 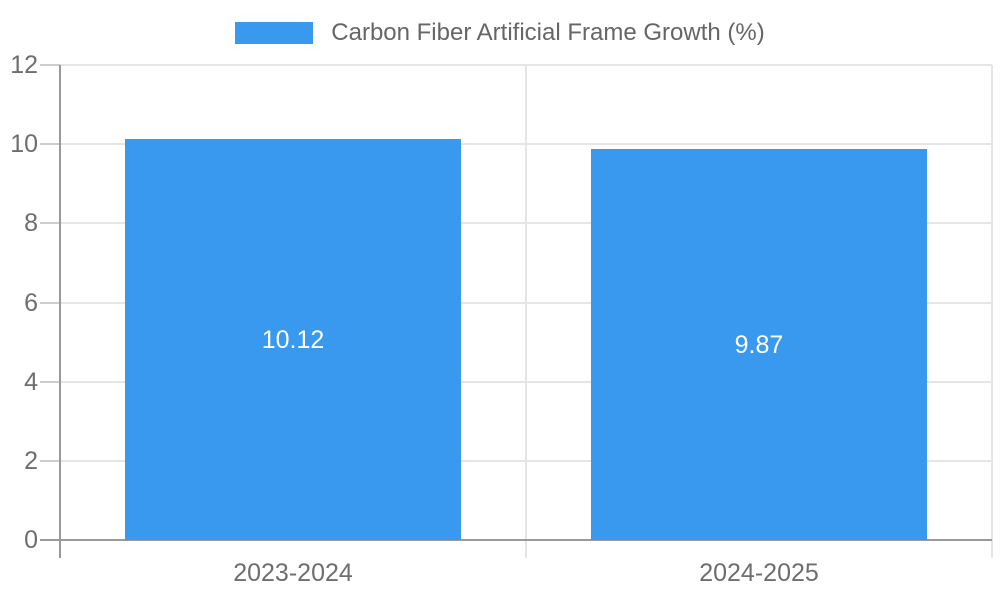 What do you see at coordinates (60, 311) in the screenshot?
I see `y-axis-line` at bounding box center [60, 311].